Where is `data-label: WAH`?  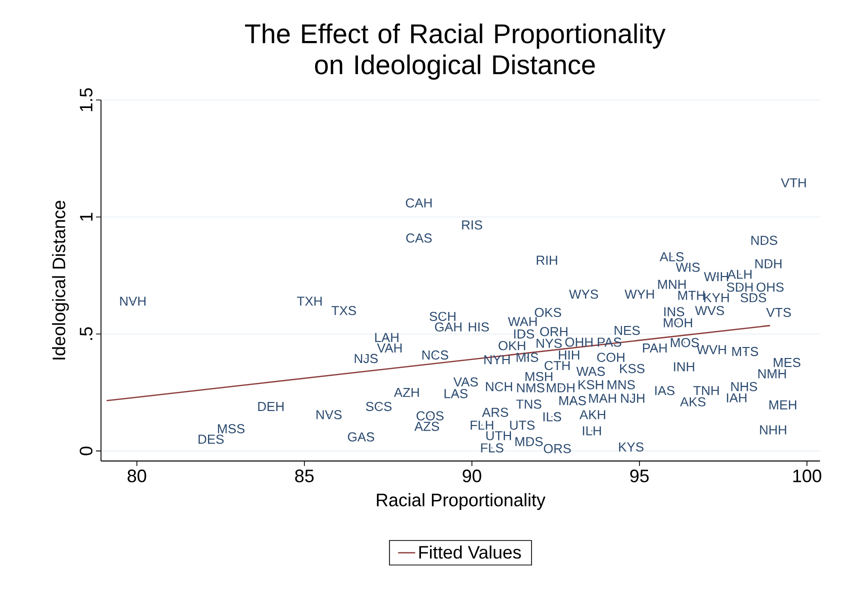
data-label: WAH is located at coordinates (522, 321).